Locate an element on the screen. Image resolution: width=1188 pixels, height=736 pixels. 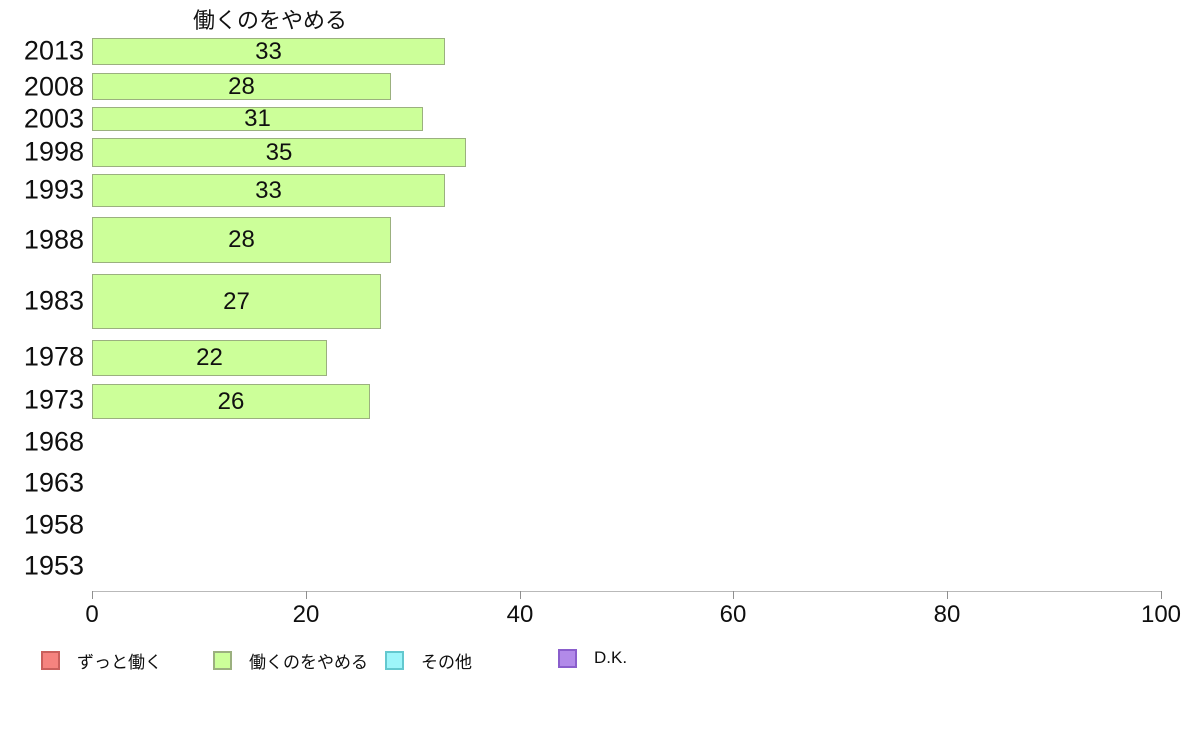
bar-value-label: 35 is located at coordinates (279, 152).